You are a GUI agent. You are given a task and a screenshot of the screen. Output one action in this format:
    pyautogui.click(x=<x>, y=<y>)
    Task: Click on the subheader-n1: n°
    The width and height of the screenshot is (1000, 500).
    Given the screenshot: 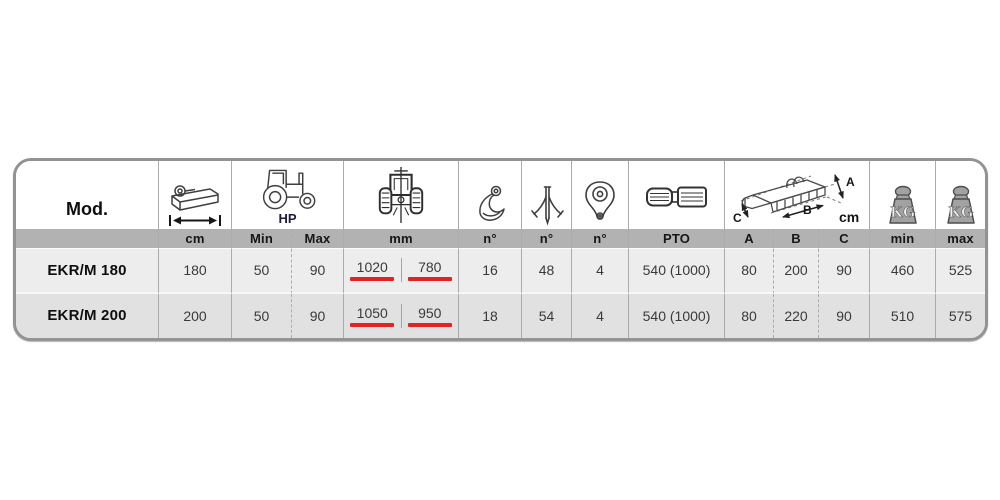 What is the action you would take?
    pyautogui.click(x=489, y=239)
    